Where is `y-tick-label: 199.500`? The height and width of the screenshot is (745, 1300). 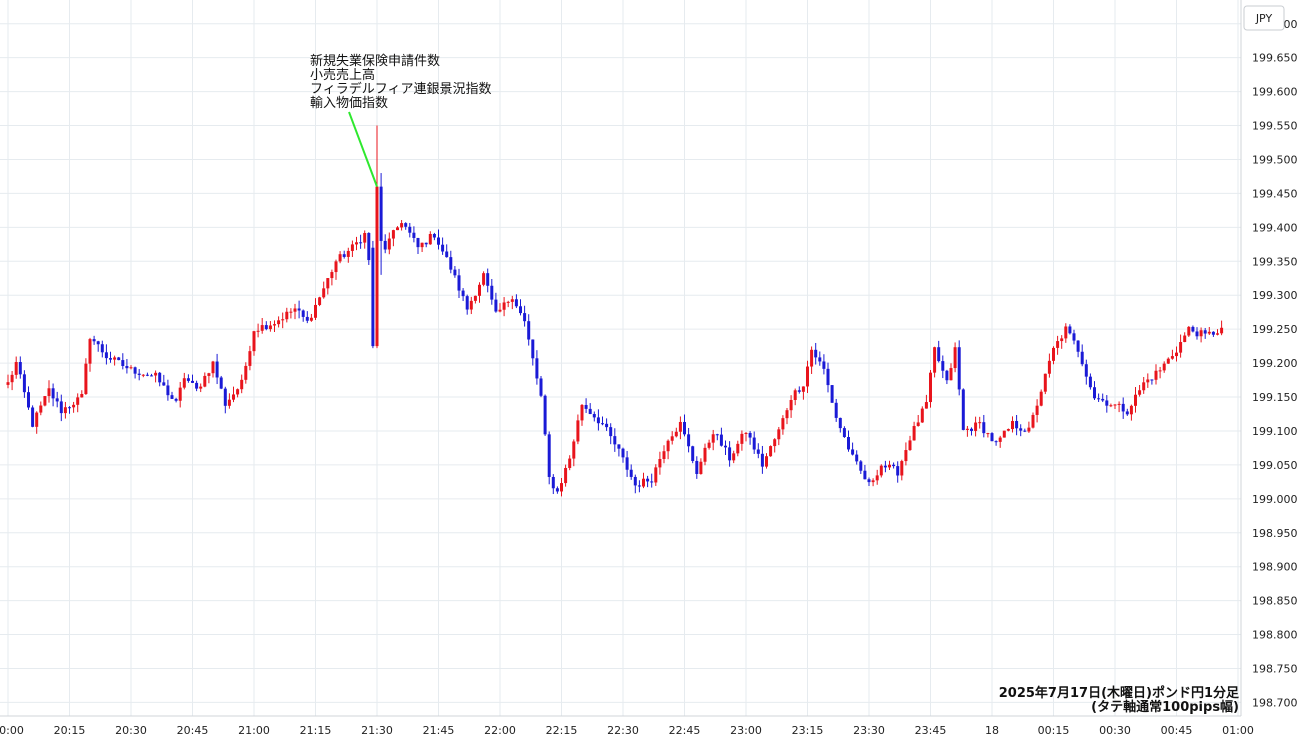 y-tick-label: 199.500 is located at coordinates (1275, 159).